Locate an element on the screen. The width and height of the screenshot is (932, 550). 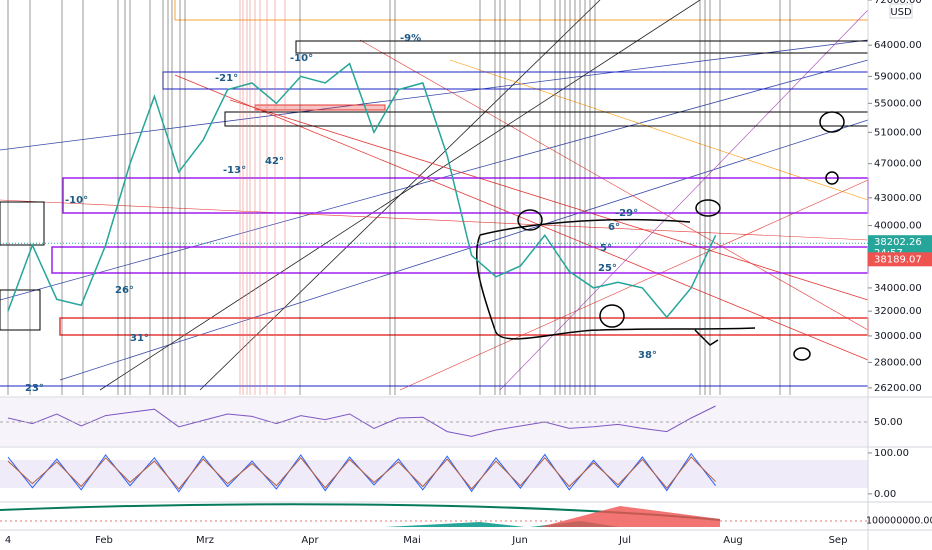
angle-annotation: 42° is located at coordinates (274, 161).